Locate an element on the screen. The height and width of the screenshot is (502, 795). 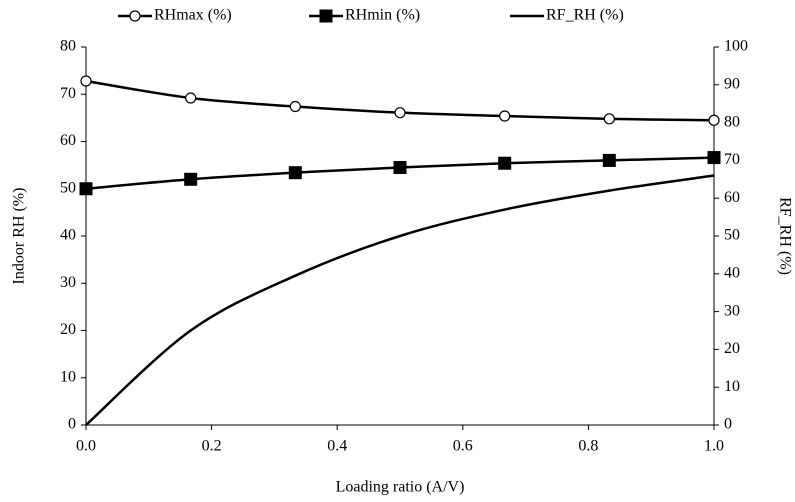
y-tick-label: 70 is located at coordinates (68, 93).